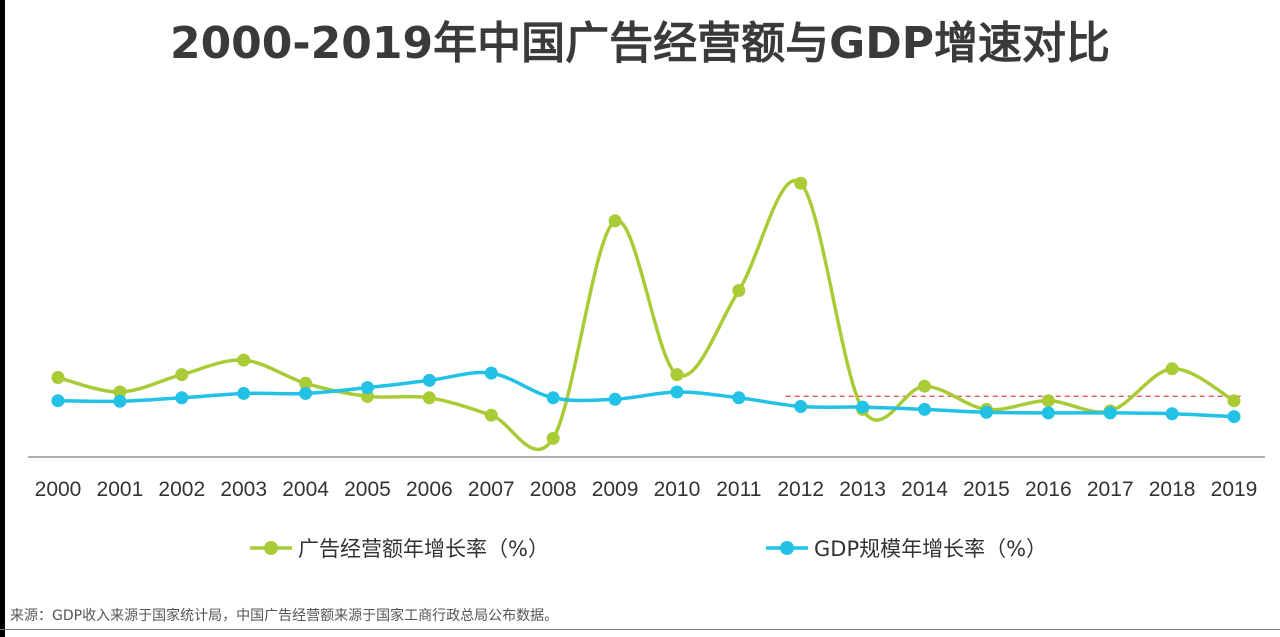  What do you see at coordinates (648, 549) in the screenshot?
I see `legend: 广告经营额年增长率（%） GDP规模年增长率（%）` at bounding box center [648, 549].